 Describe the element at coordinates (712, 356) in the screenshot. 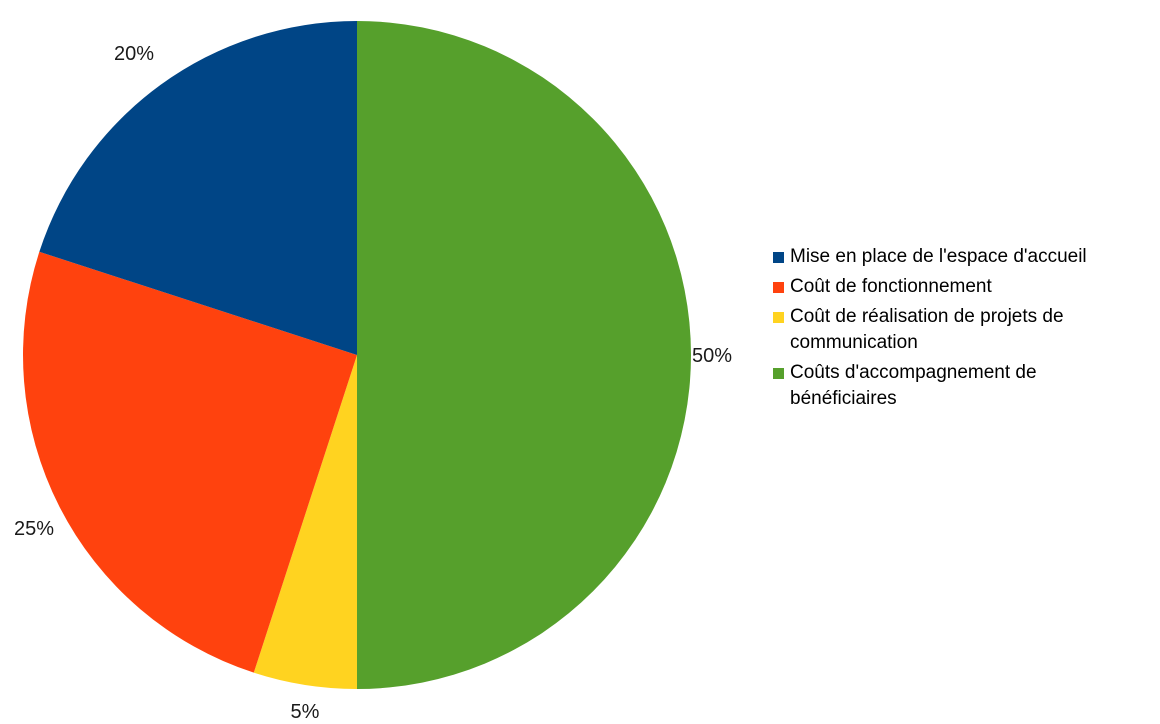

I see `slice-value-label: 50%` at that location.